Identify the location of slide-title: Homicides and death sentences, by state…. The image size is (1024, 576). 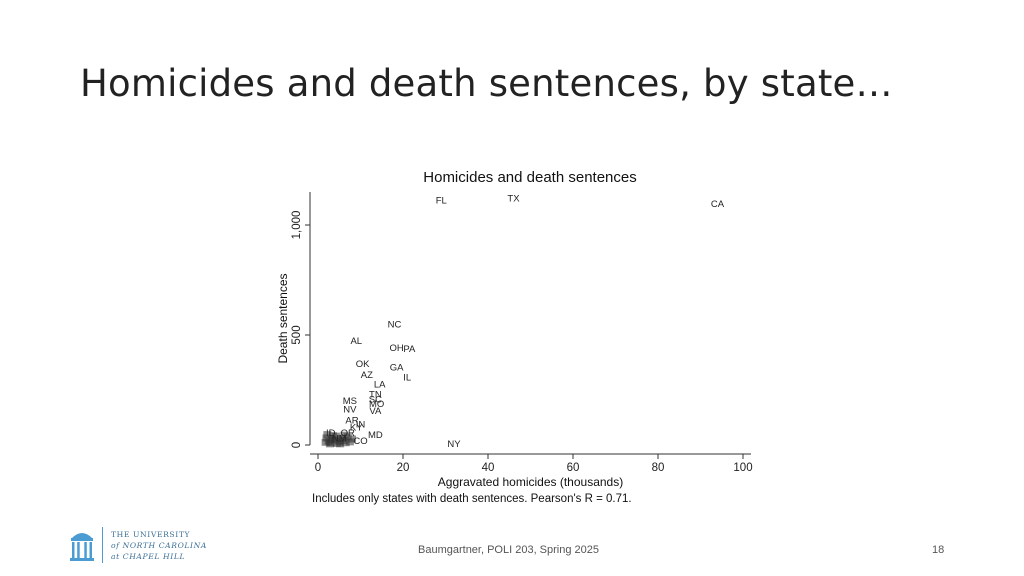
(486, 83).